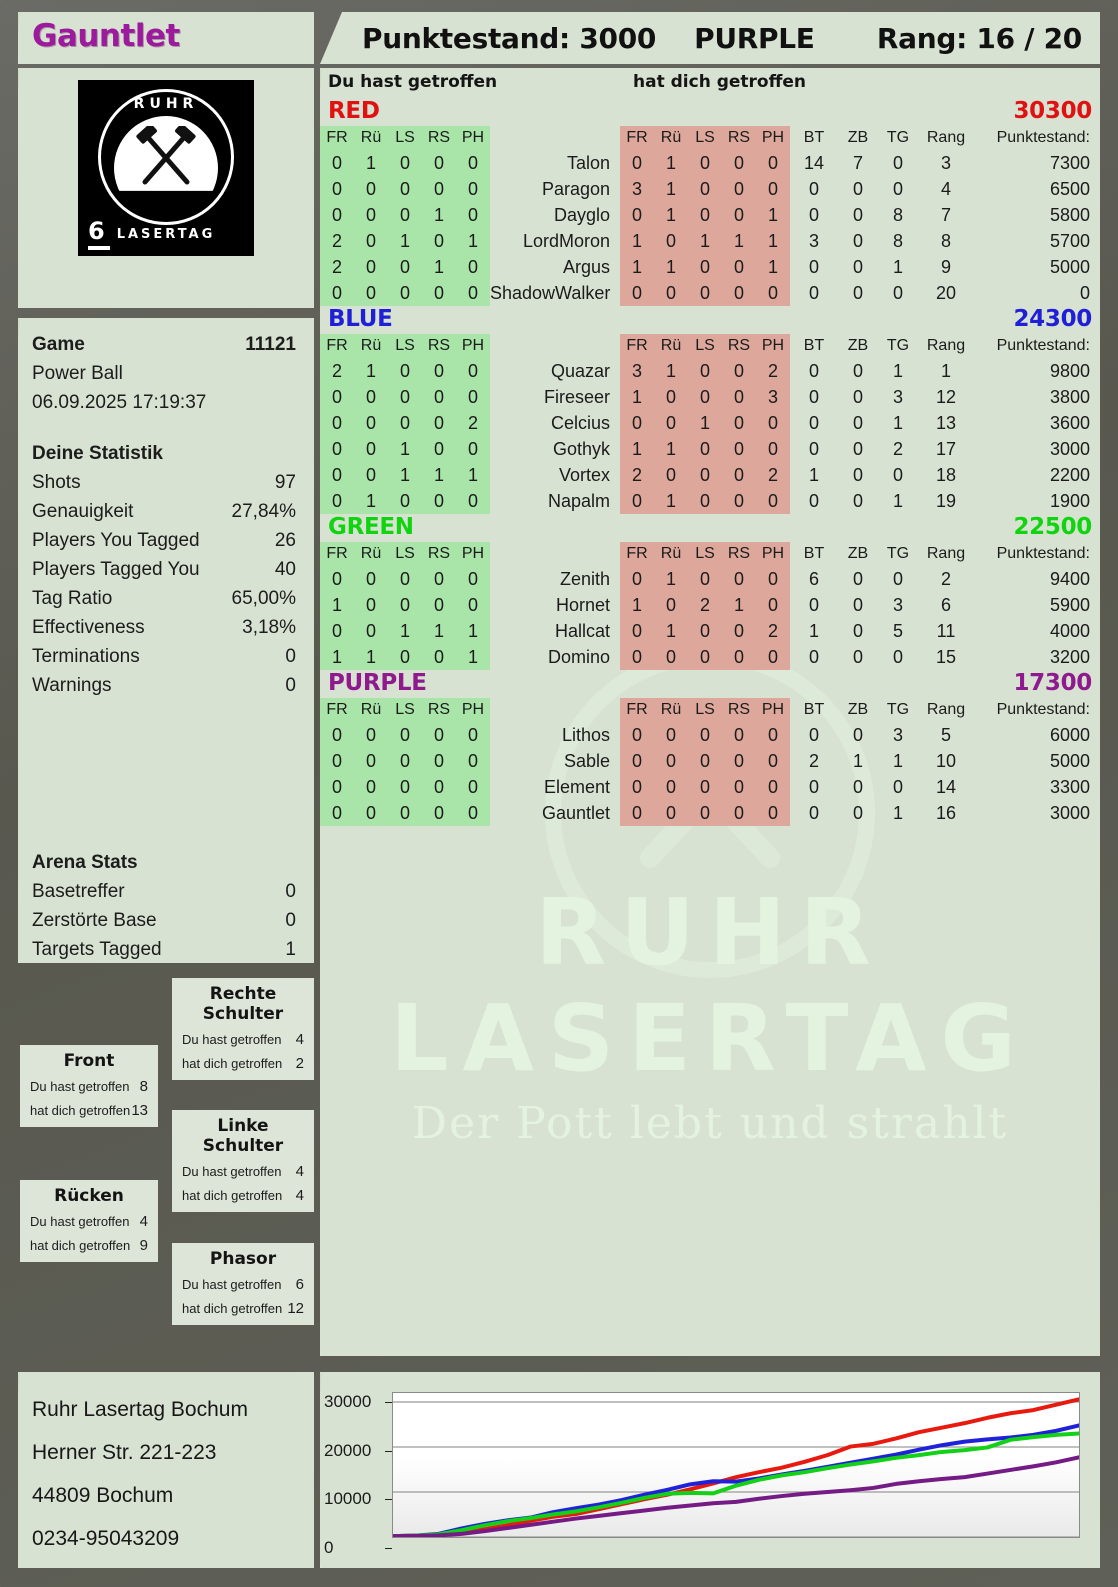 The height and width of the screenshot is (1587, 1118). What do you see at coordinates (285, 482) in the screenshot?
I see `stat-row-value: 97` at bounding box center [285, 482].